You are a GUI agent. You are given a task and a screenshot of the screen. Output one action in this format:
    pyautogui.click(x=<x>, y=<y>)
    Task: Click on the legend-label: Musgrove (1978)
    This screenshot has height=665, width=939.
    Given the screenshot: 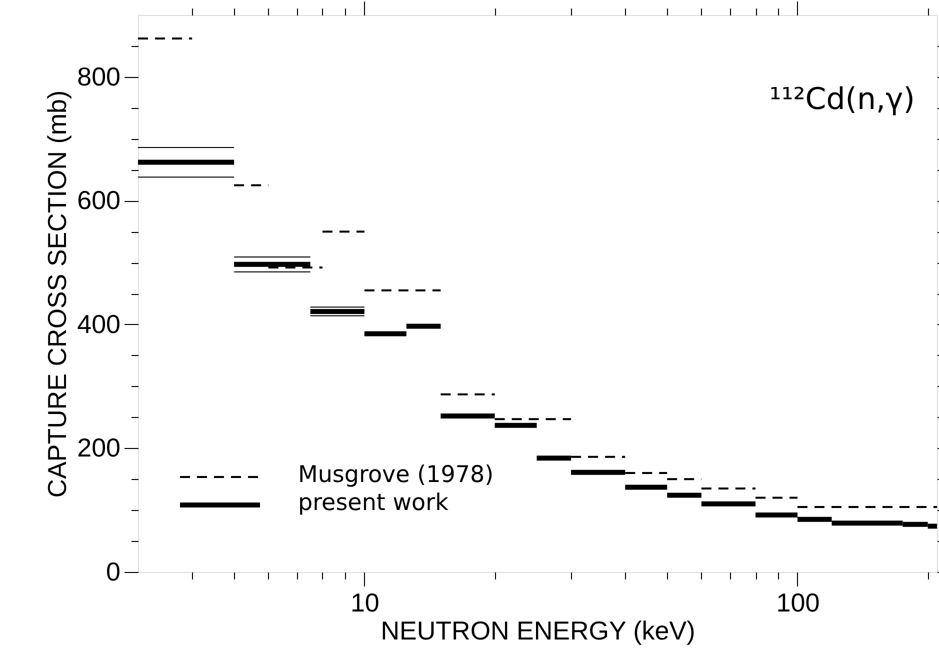 What is the action you would take?
    pyautogui.click(x=396, y=475)
    